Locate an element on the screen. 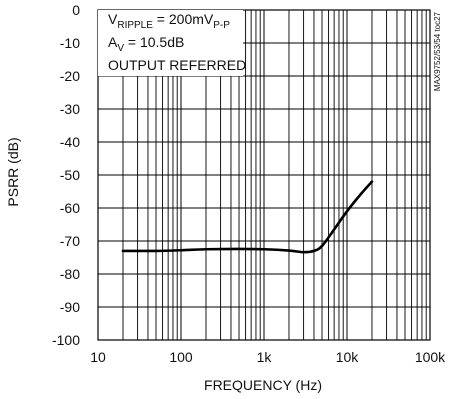  x-tick-labels: 10 100 1k 10k 100k is located at coordinates (268, 357).